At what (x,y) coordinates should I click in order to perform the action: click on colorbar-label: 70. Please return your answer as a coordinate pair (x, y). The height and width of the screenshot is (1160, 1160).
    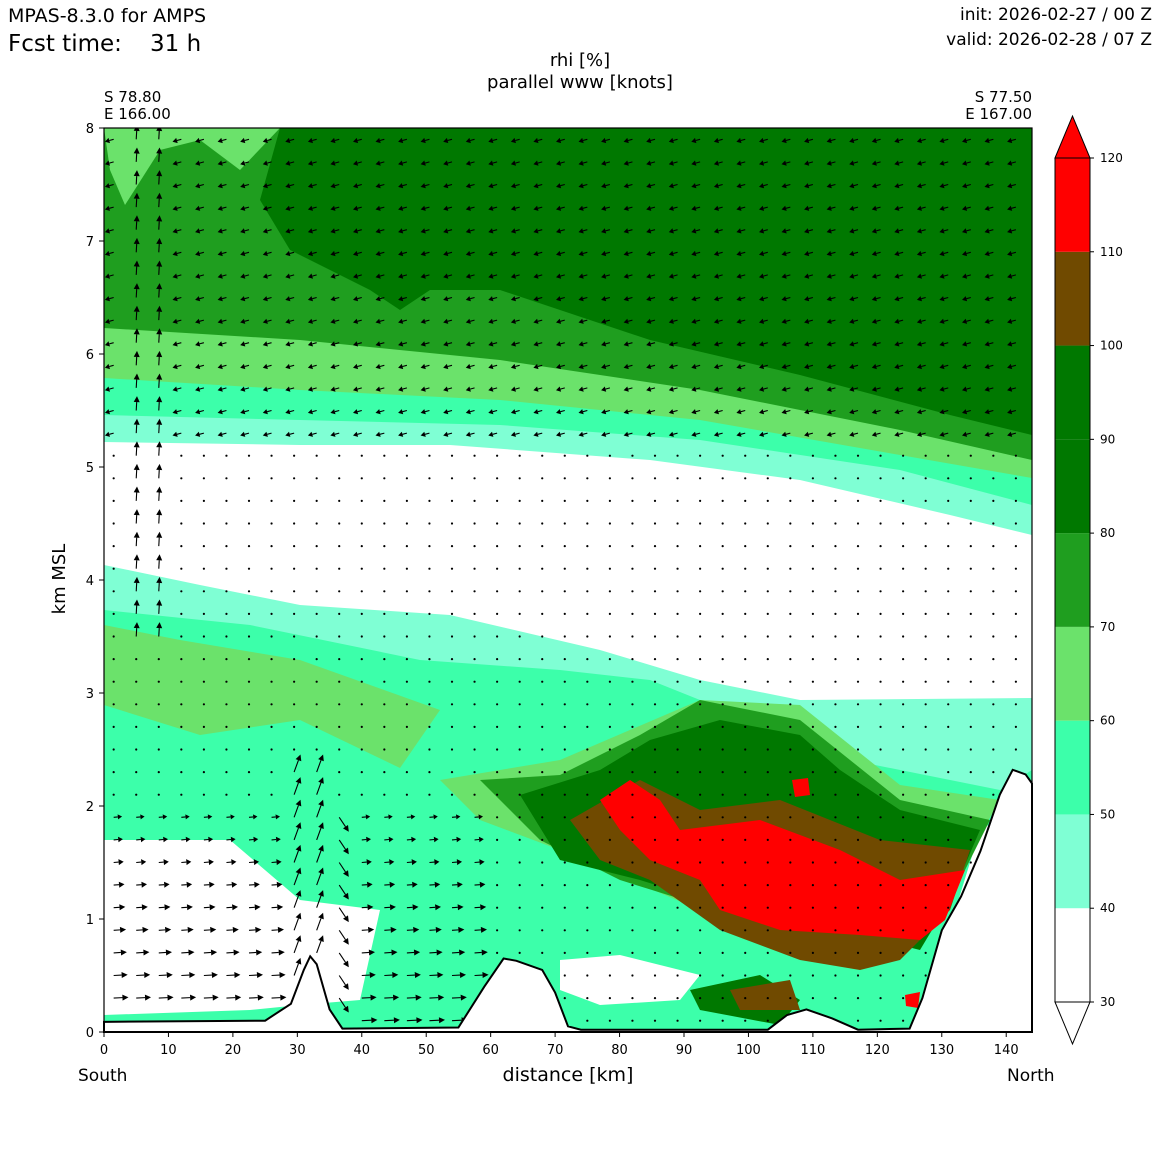
    Looking at the image, I should click on (1107, 627).